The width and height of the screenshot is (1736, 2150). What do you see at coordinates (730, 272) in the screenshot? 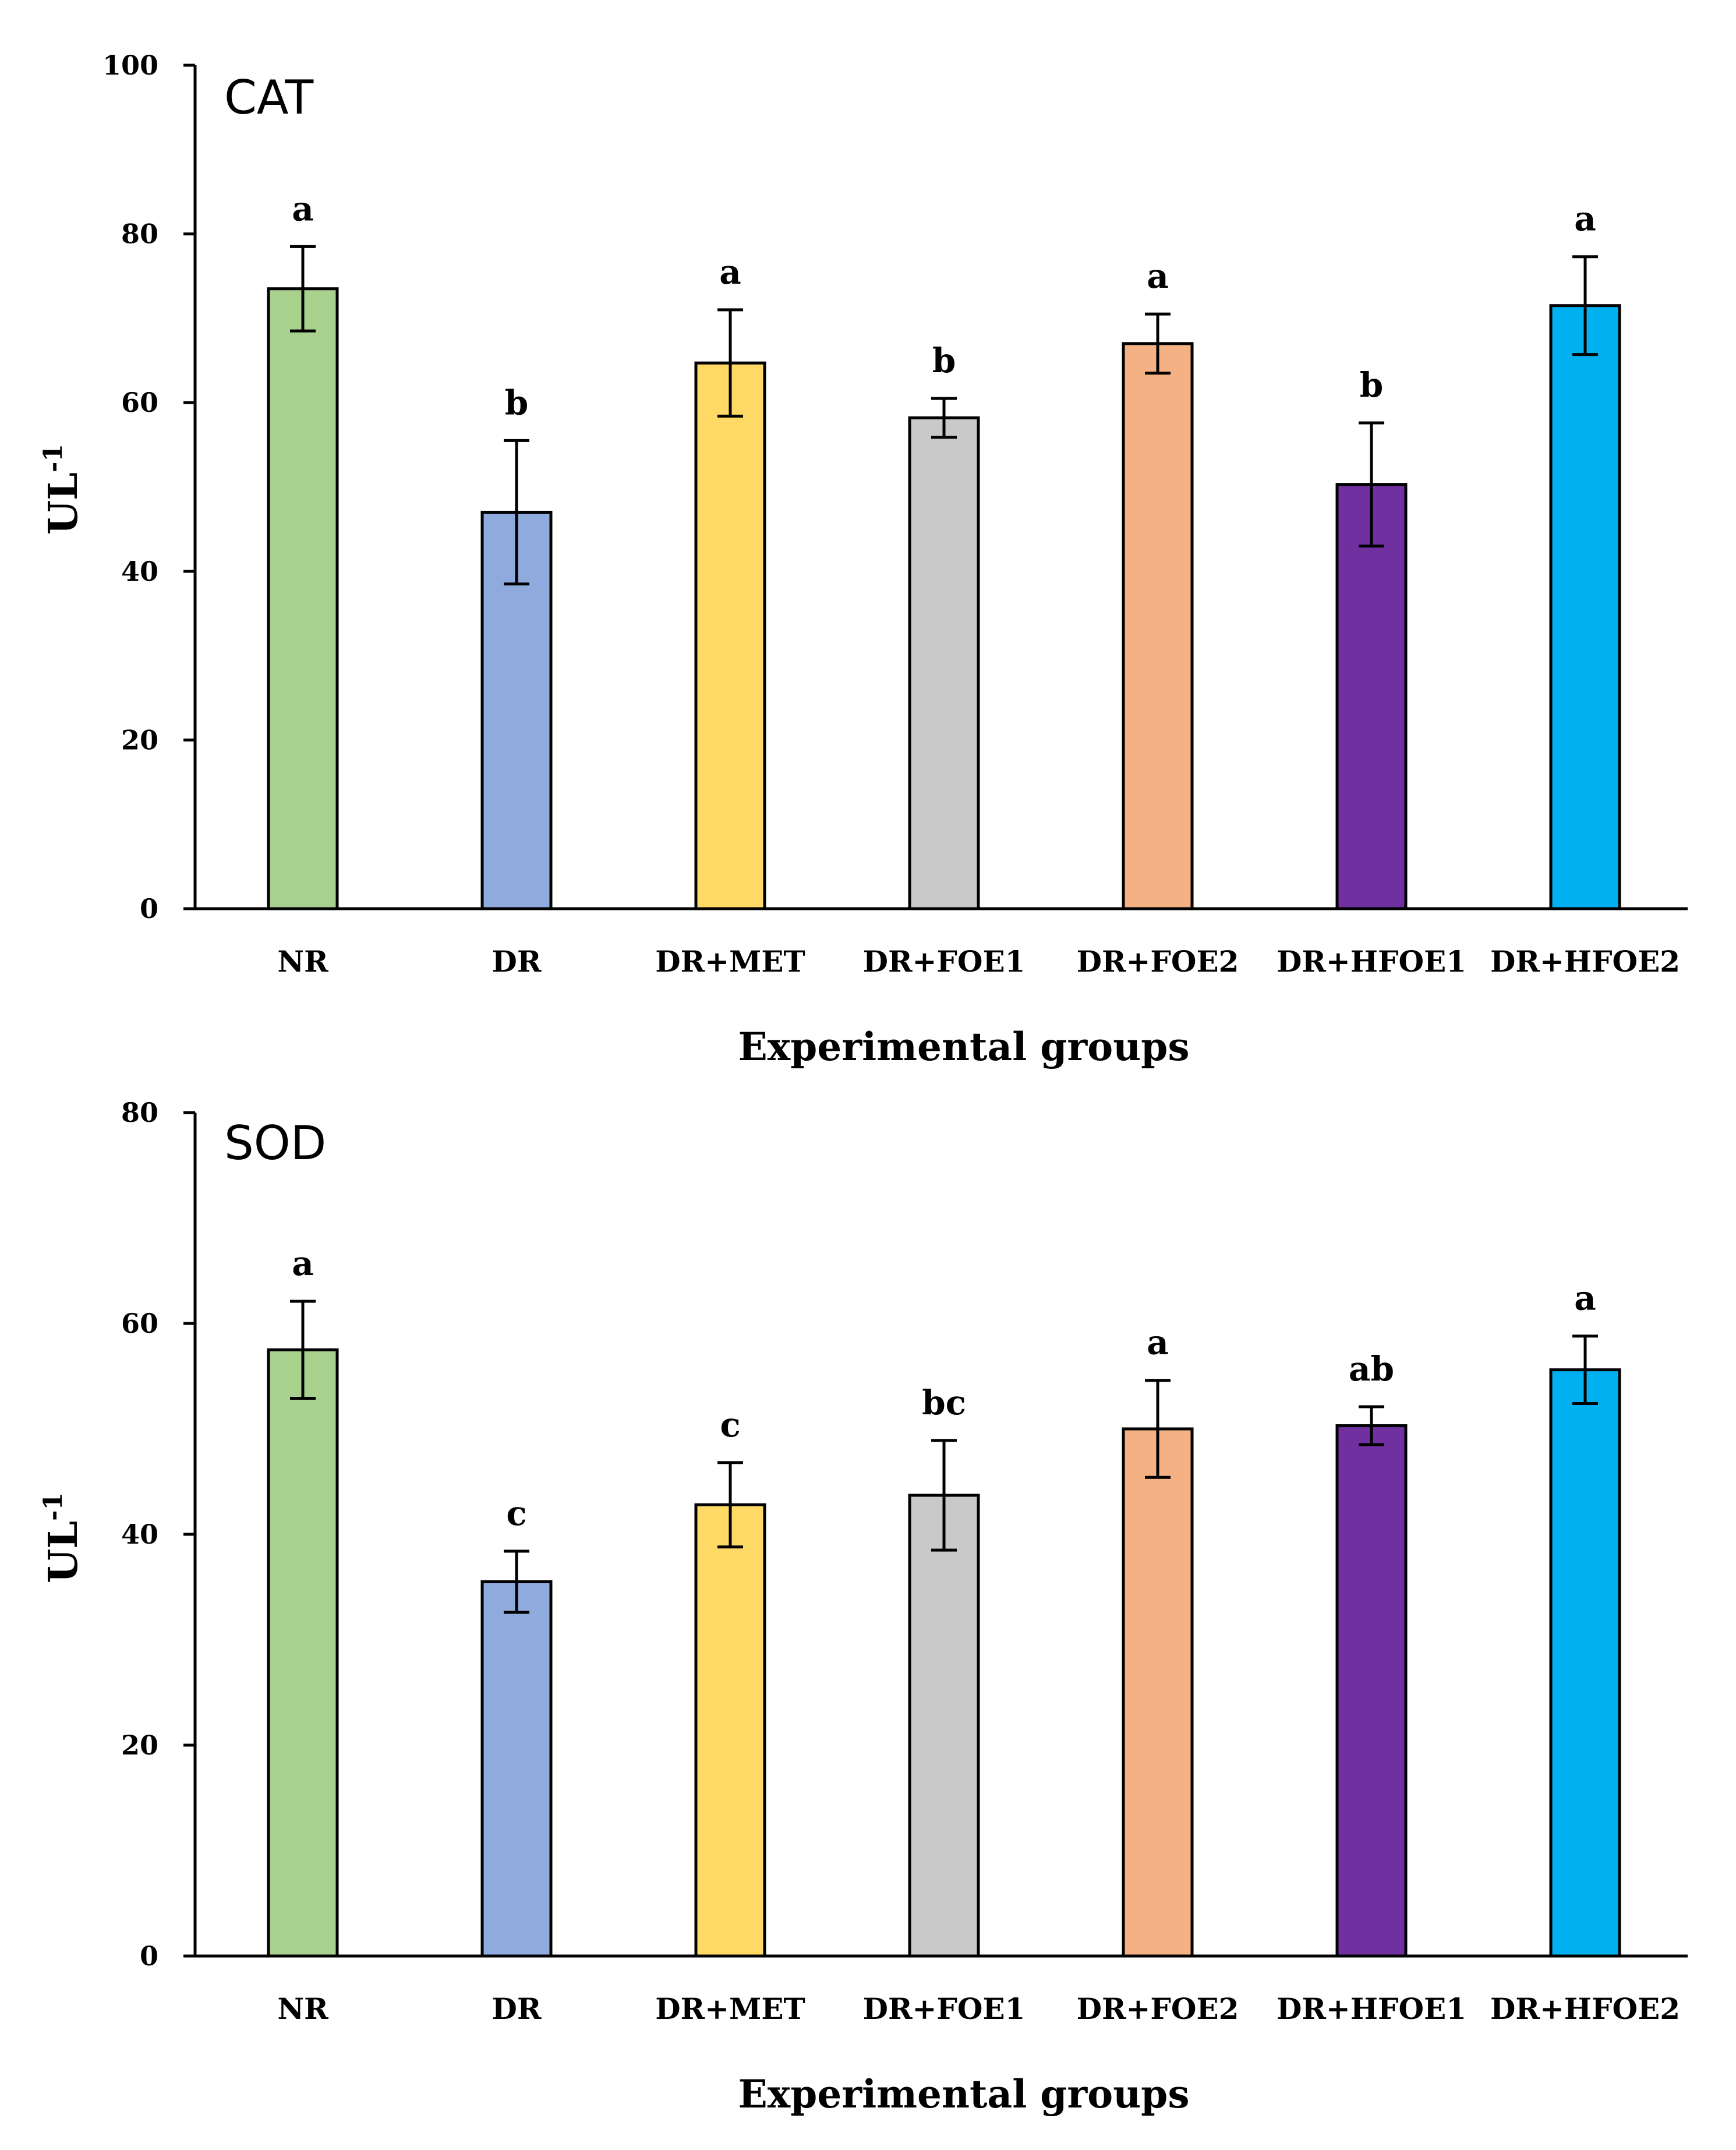
I see `significance-label-dr-met: a` at bounding box center [730, 272].